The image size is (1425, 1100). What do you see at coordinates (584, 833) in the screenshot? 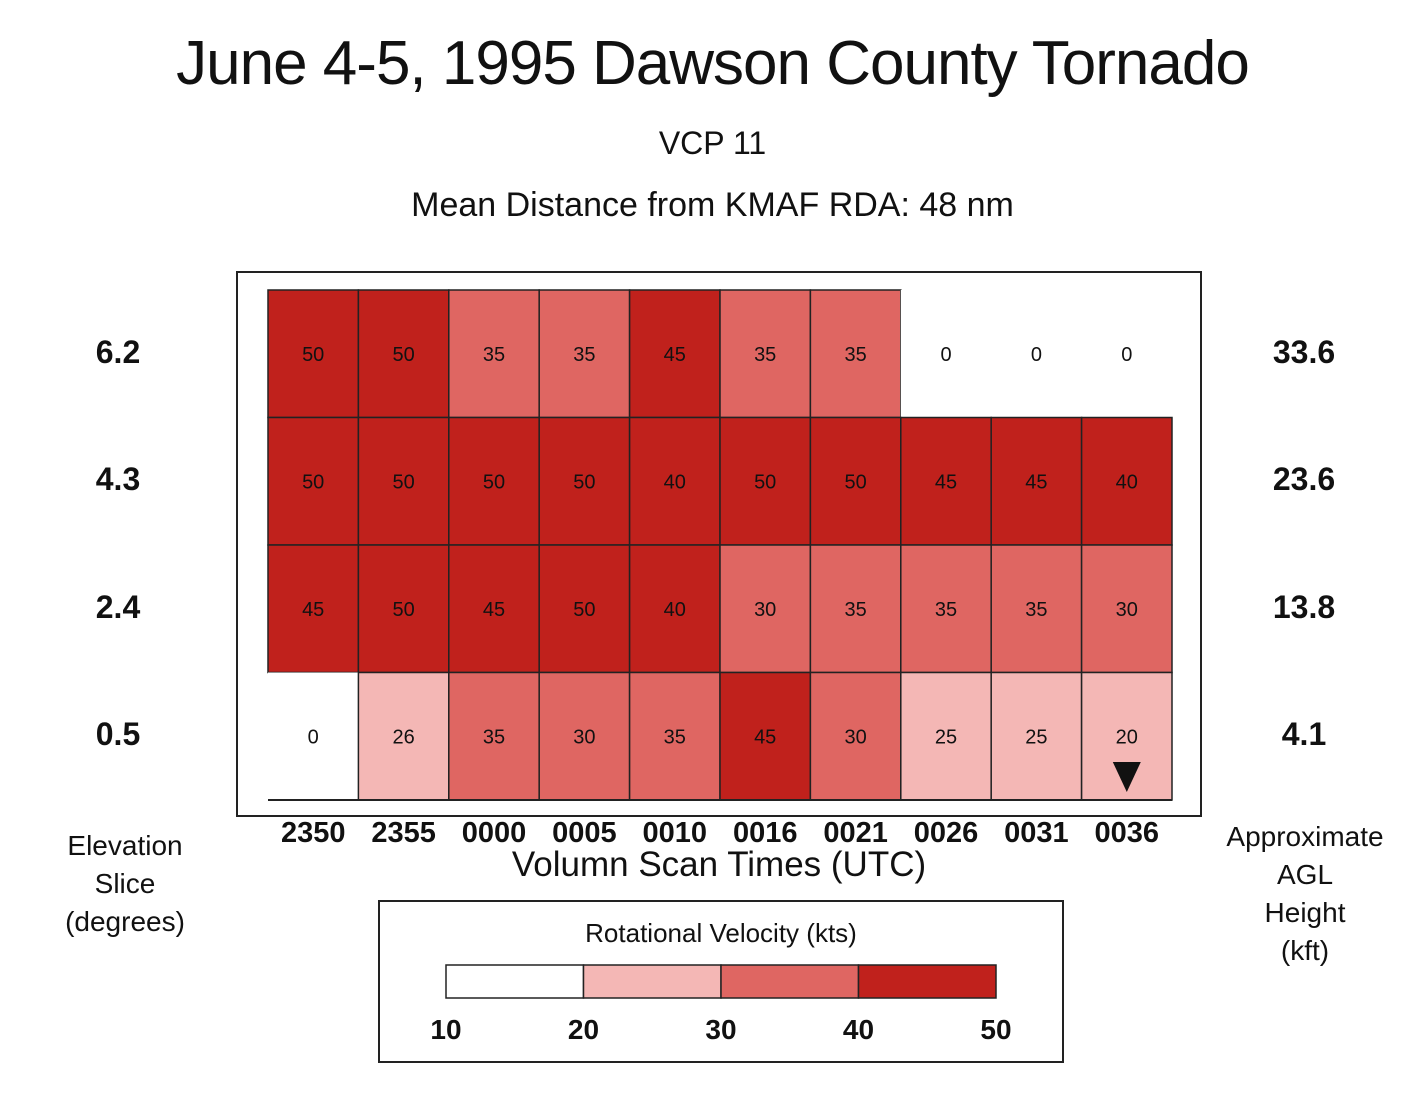
I see `x-tick-label: 0005` at bounding box center [584, 833].